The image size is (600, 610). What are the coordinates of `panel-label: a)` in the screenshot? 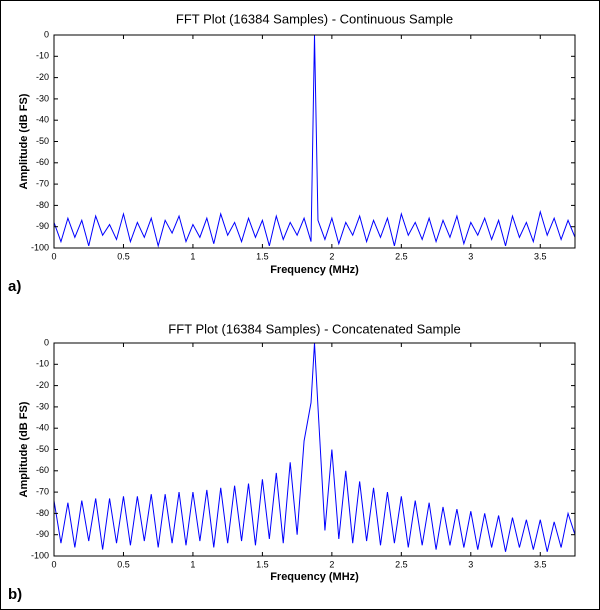 It's located at (14, 286).